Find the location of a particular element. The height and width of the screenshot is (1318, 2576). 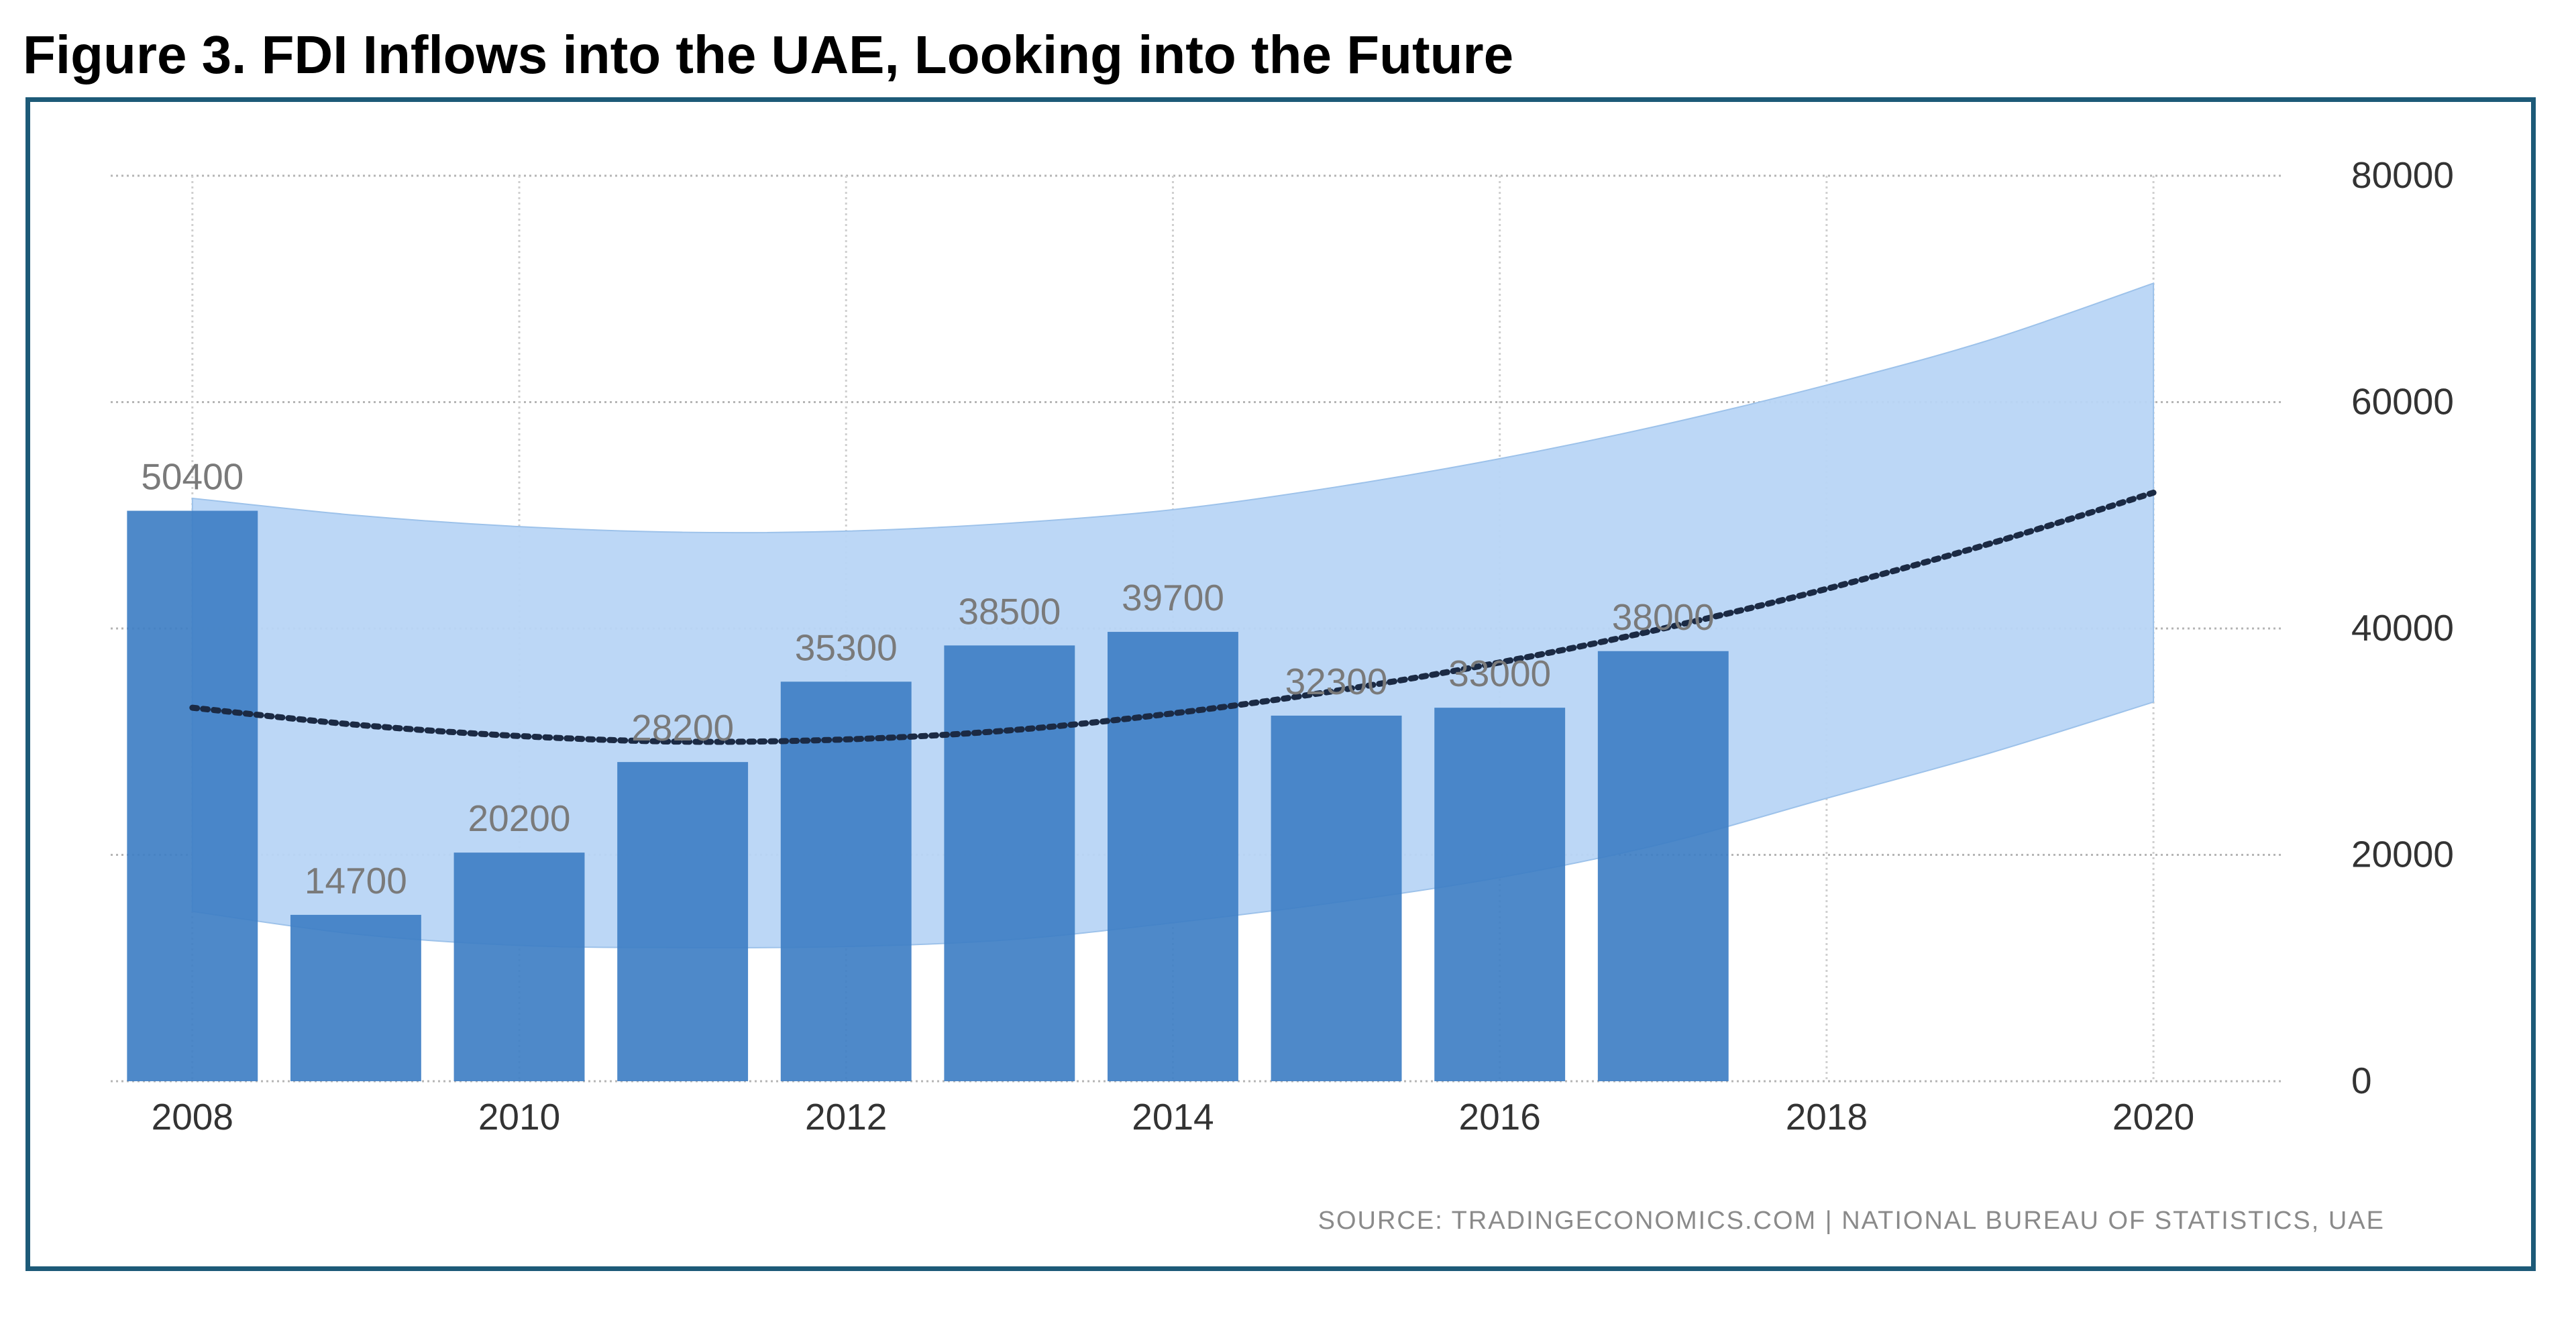

y-tick-label-40000: 40000 is located at coordinates (2402, 628).